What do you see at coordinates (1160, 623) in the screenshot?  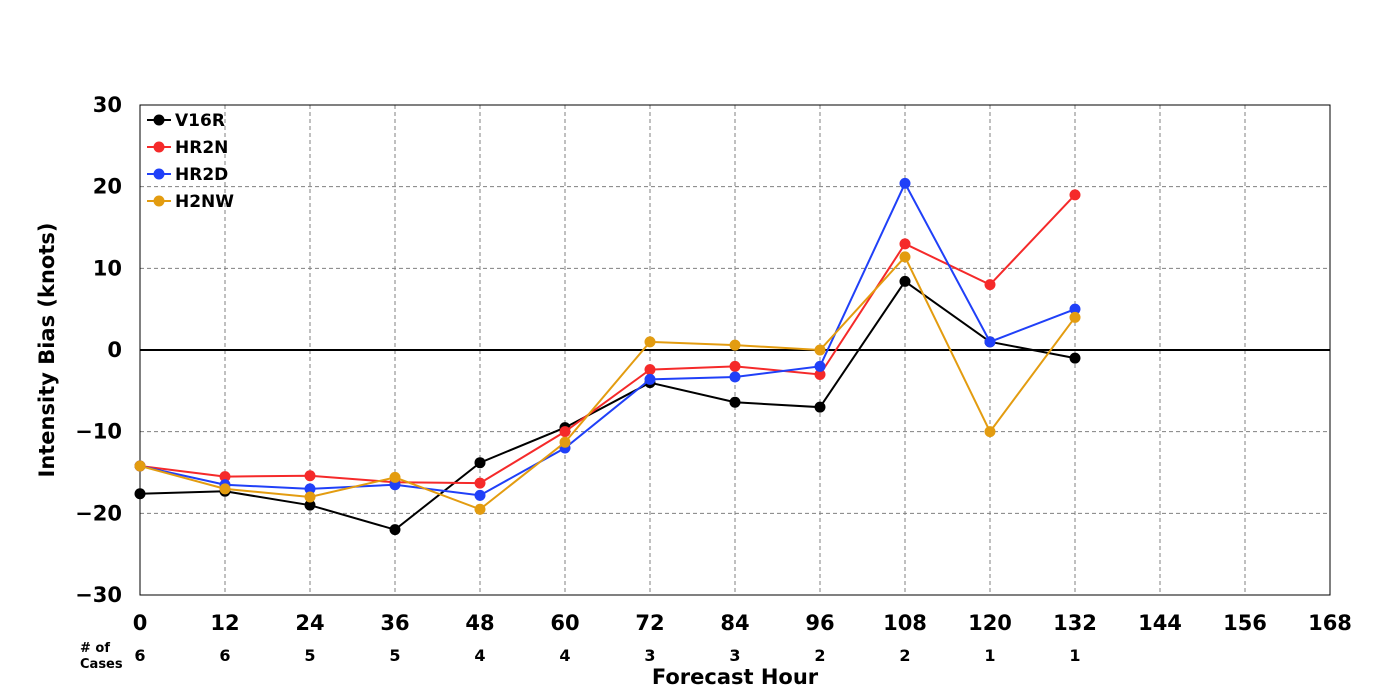 I see `x-tick-label: 144` at bounding box center [1160, 623].